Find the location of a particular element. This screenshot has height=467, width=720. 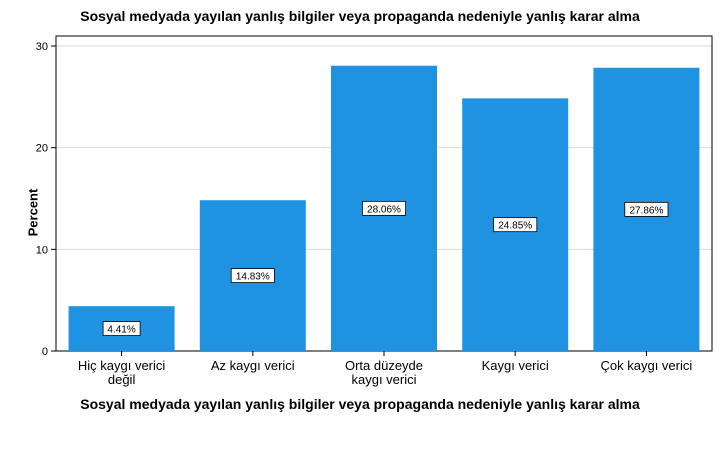

data-label: 28.06% is located at coordinates (384, 209).